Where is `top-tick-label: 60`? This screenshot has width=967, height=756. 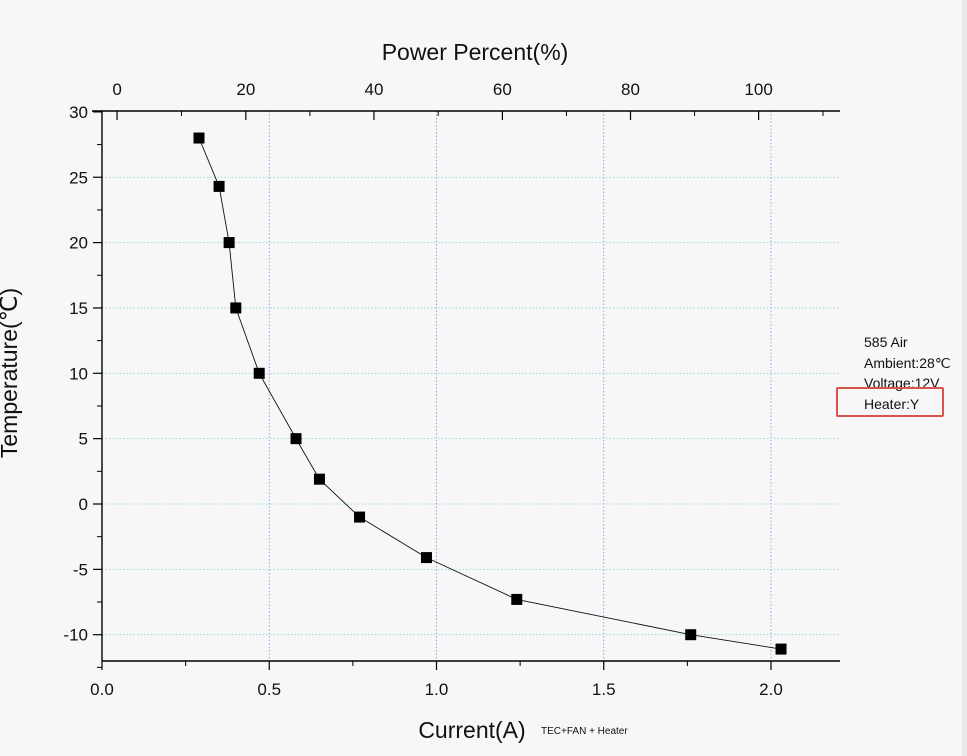 top-tick-label: 60 is located at coordinates (502, 89).